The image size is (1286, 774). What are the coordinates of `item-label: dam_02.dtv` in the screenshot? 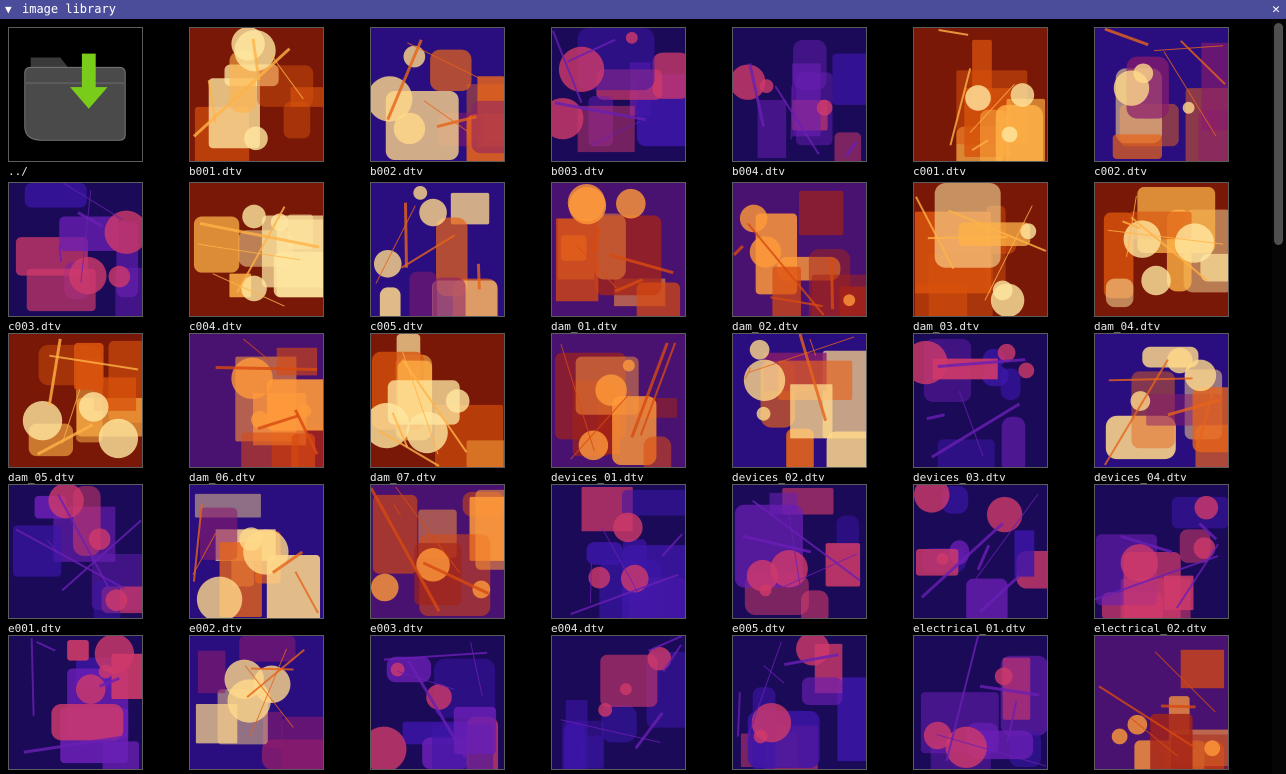 It's located at (765, 326).